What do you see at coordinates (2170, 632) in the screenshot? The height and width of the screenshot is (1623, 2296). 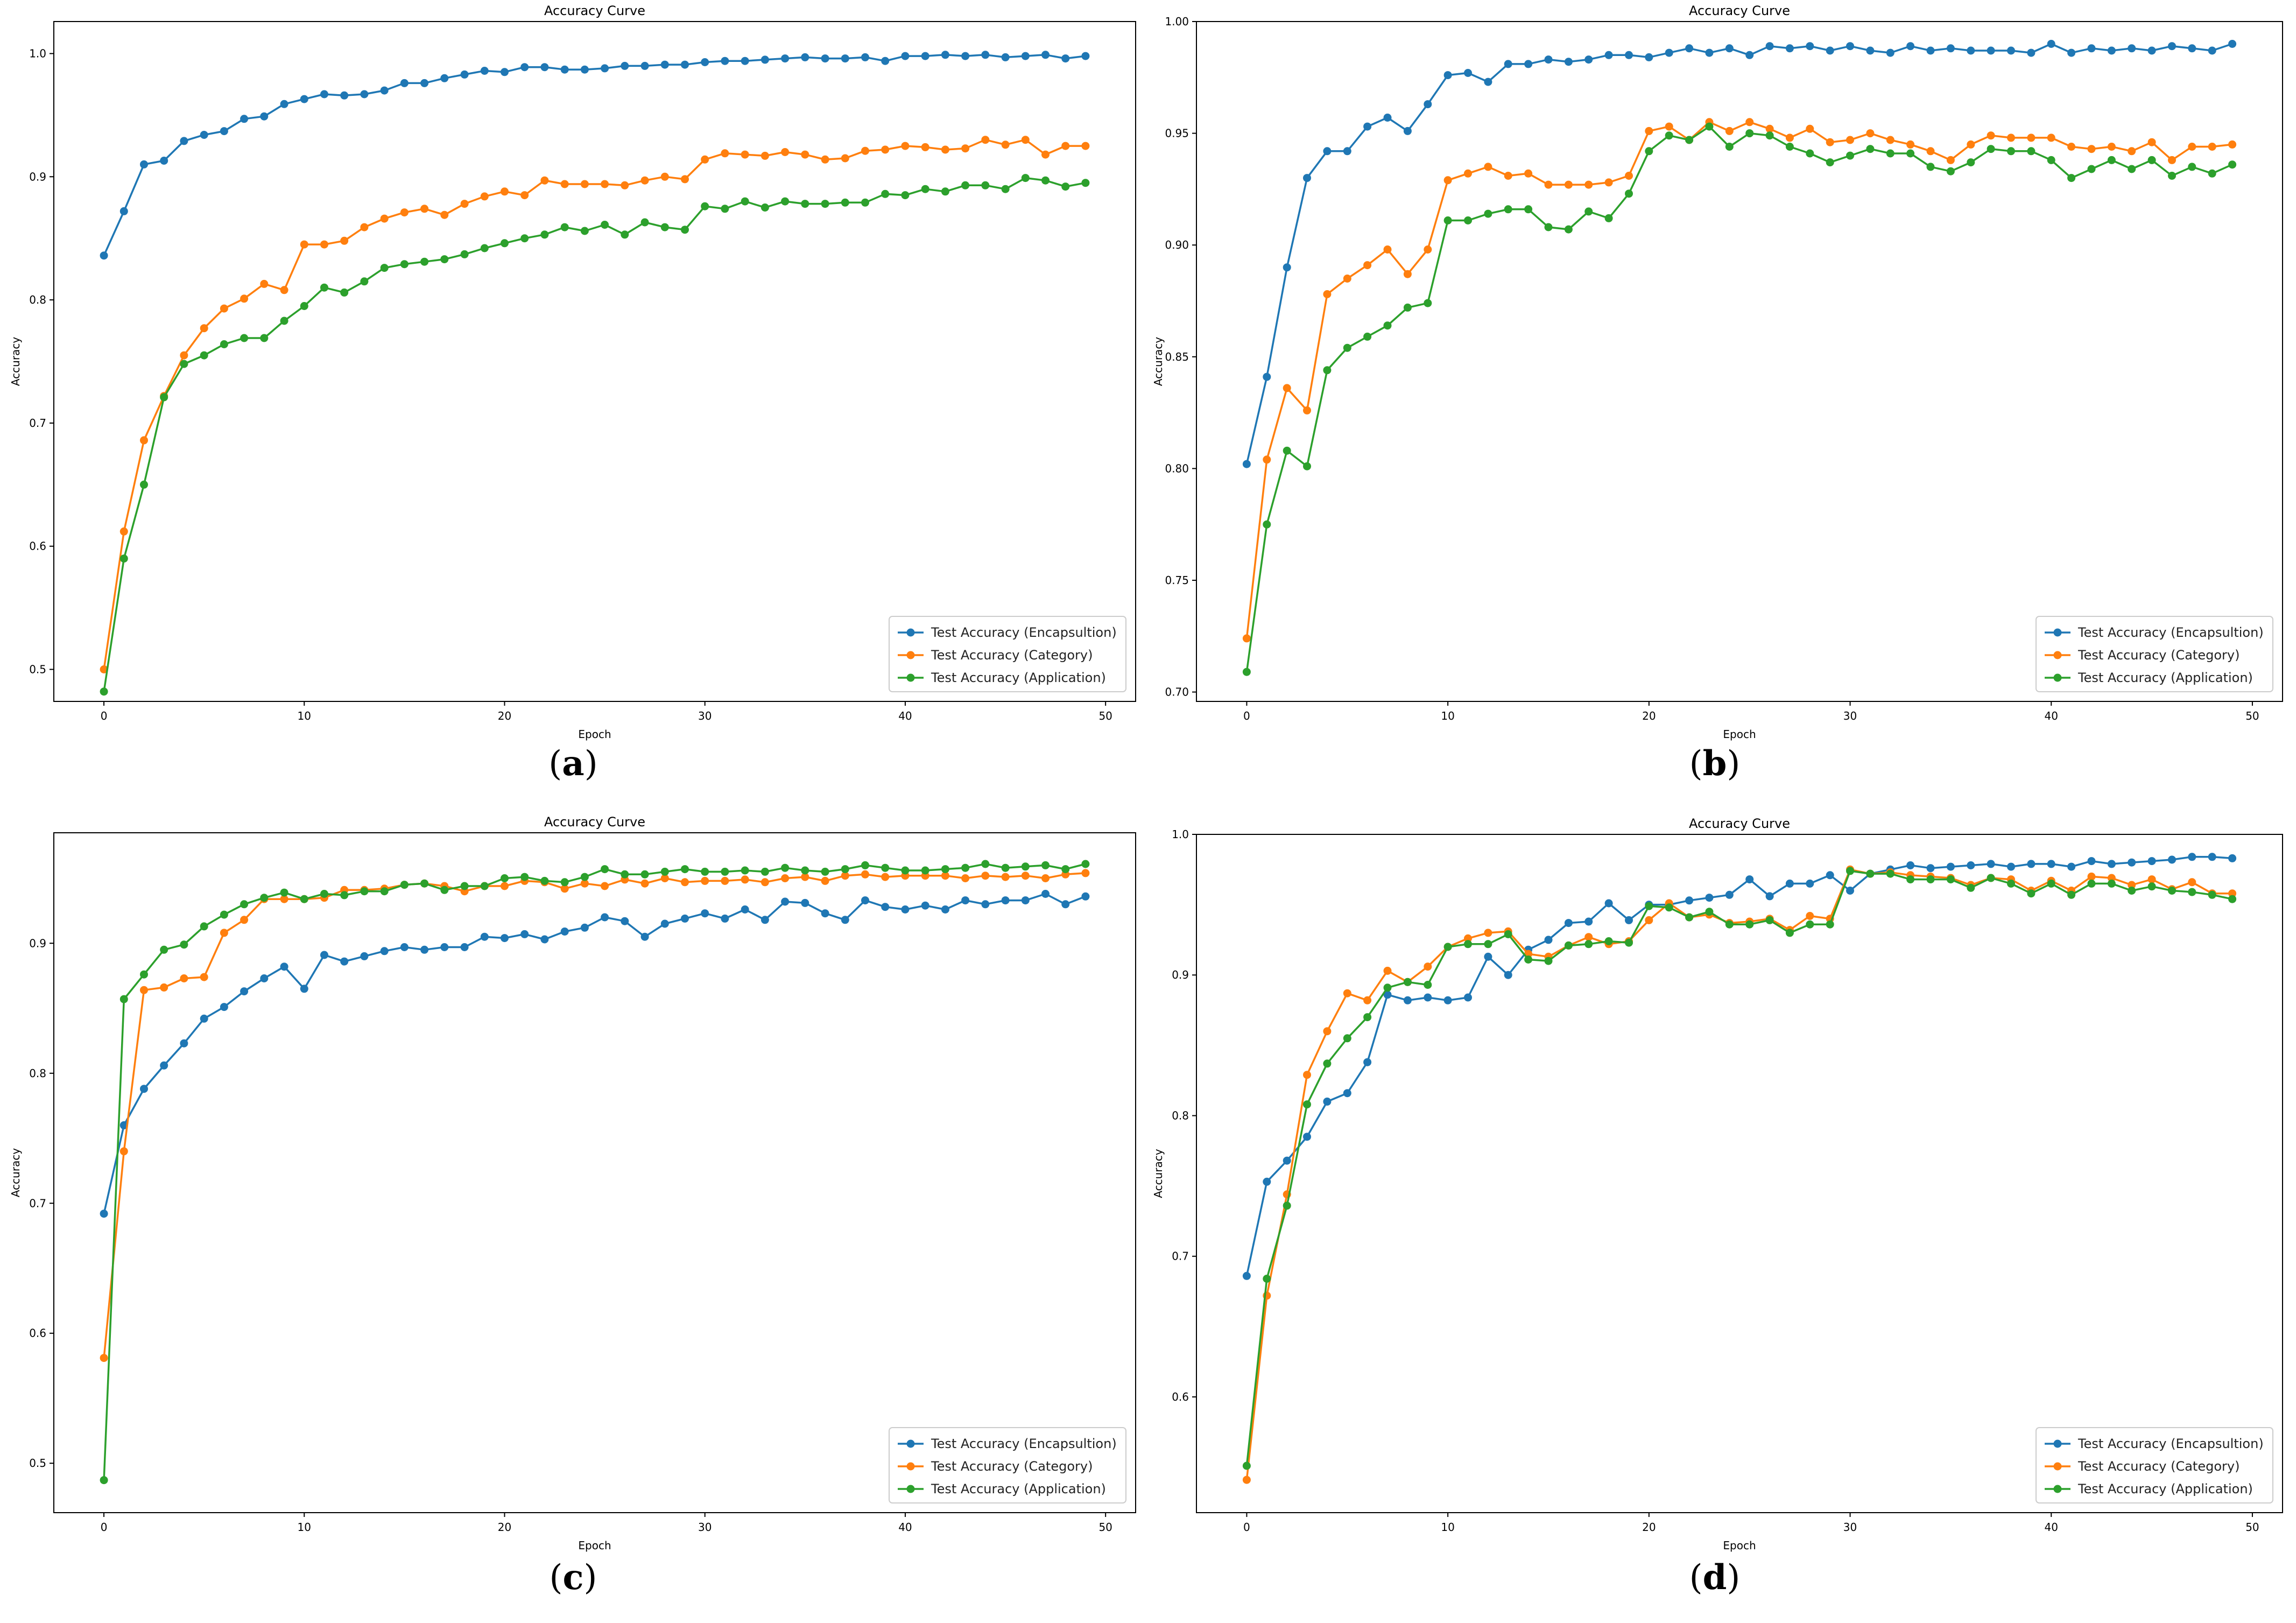 I see `legend-label: Test Accuracy (Encapsultion)` at bounding box center [2170, 632].